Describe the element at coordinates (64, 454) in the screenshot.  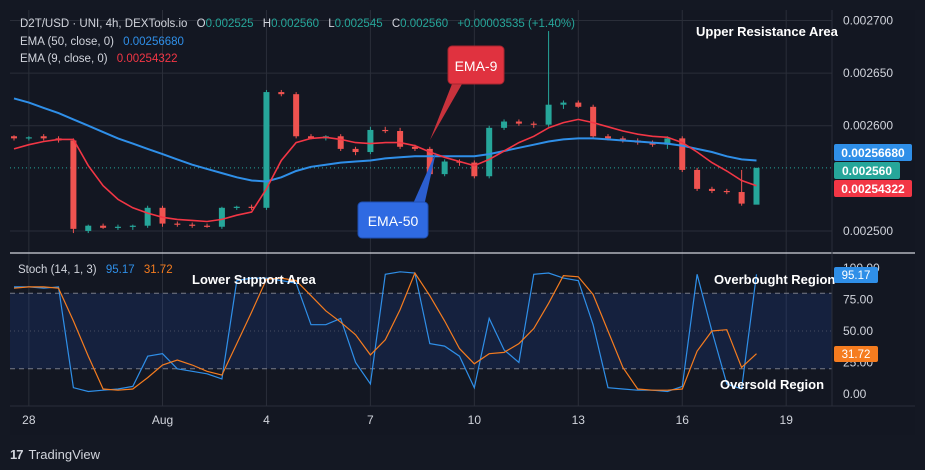
I see `tradingview-brand-text: TradingView` at that location.